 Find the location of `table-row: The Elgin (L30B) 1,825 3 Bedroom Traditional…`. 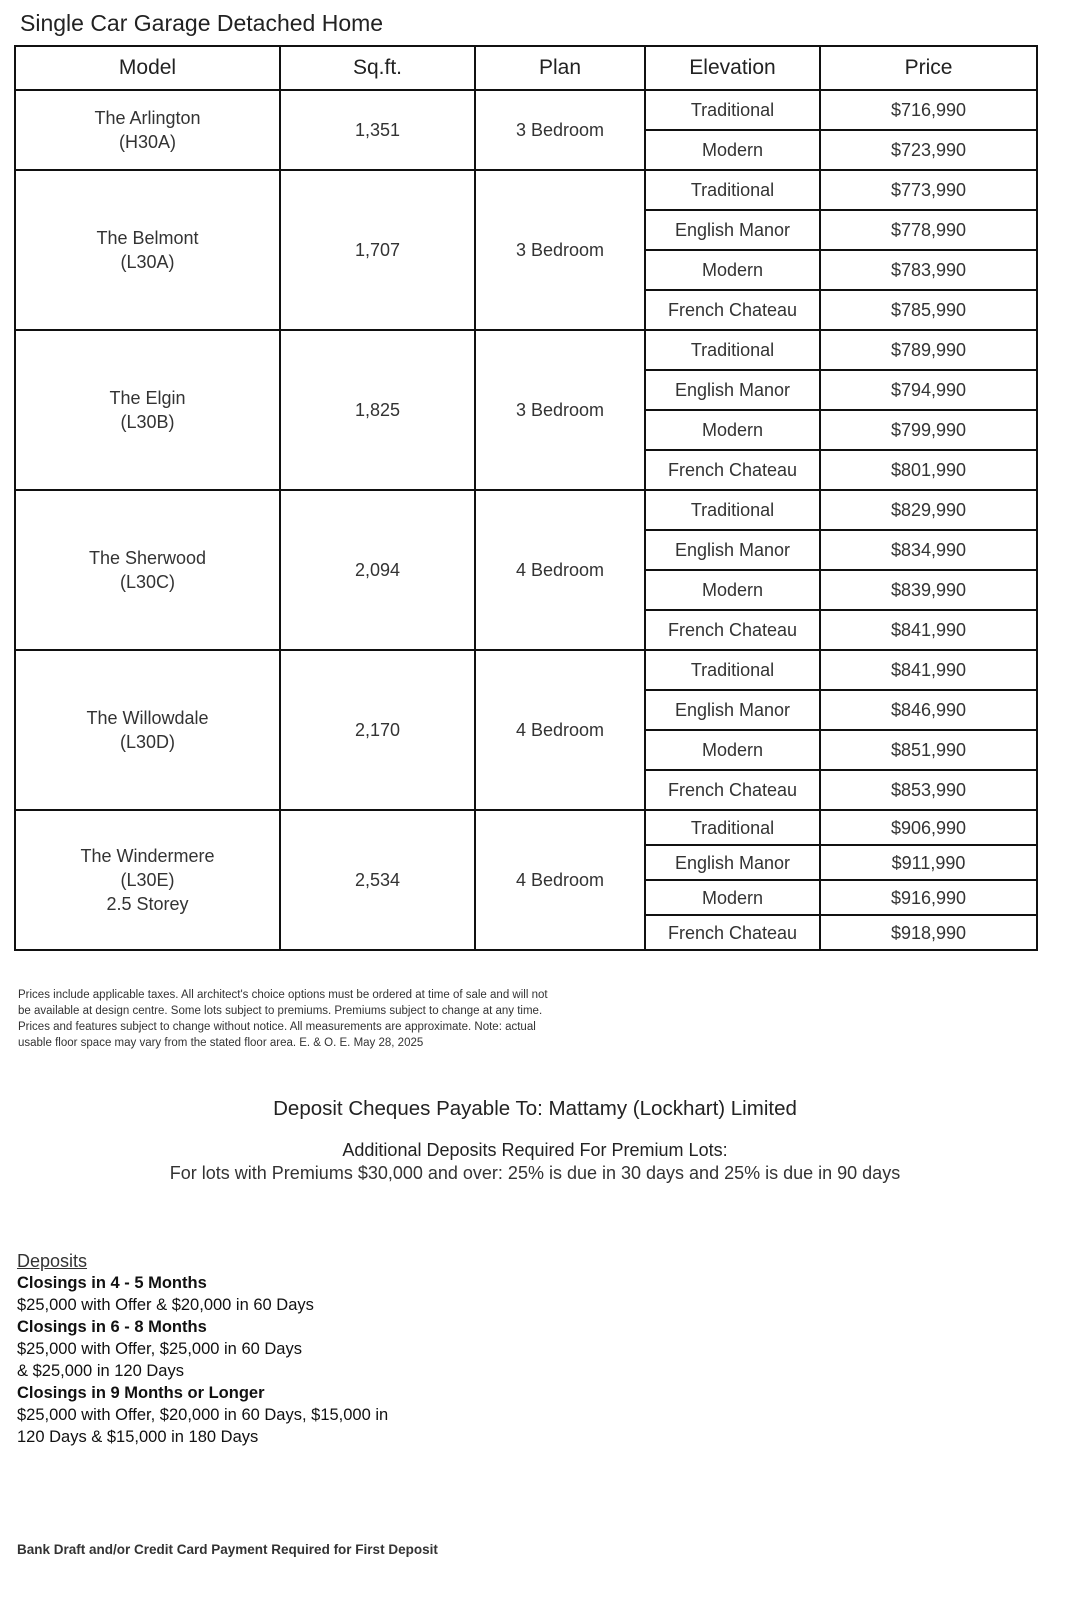

table-row: The Elgin (L30B) 1,825 3 Bedroom Traditional… is located at coordinates (526, 410).